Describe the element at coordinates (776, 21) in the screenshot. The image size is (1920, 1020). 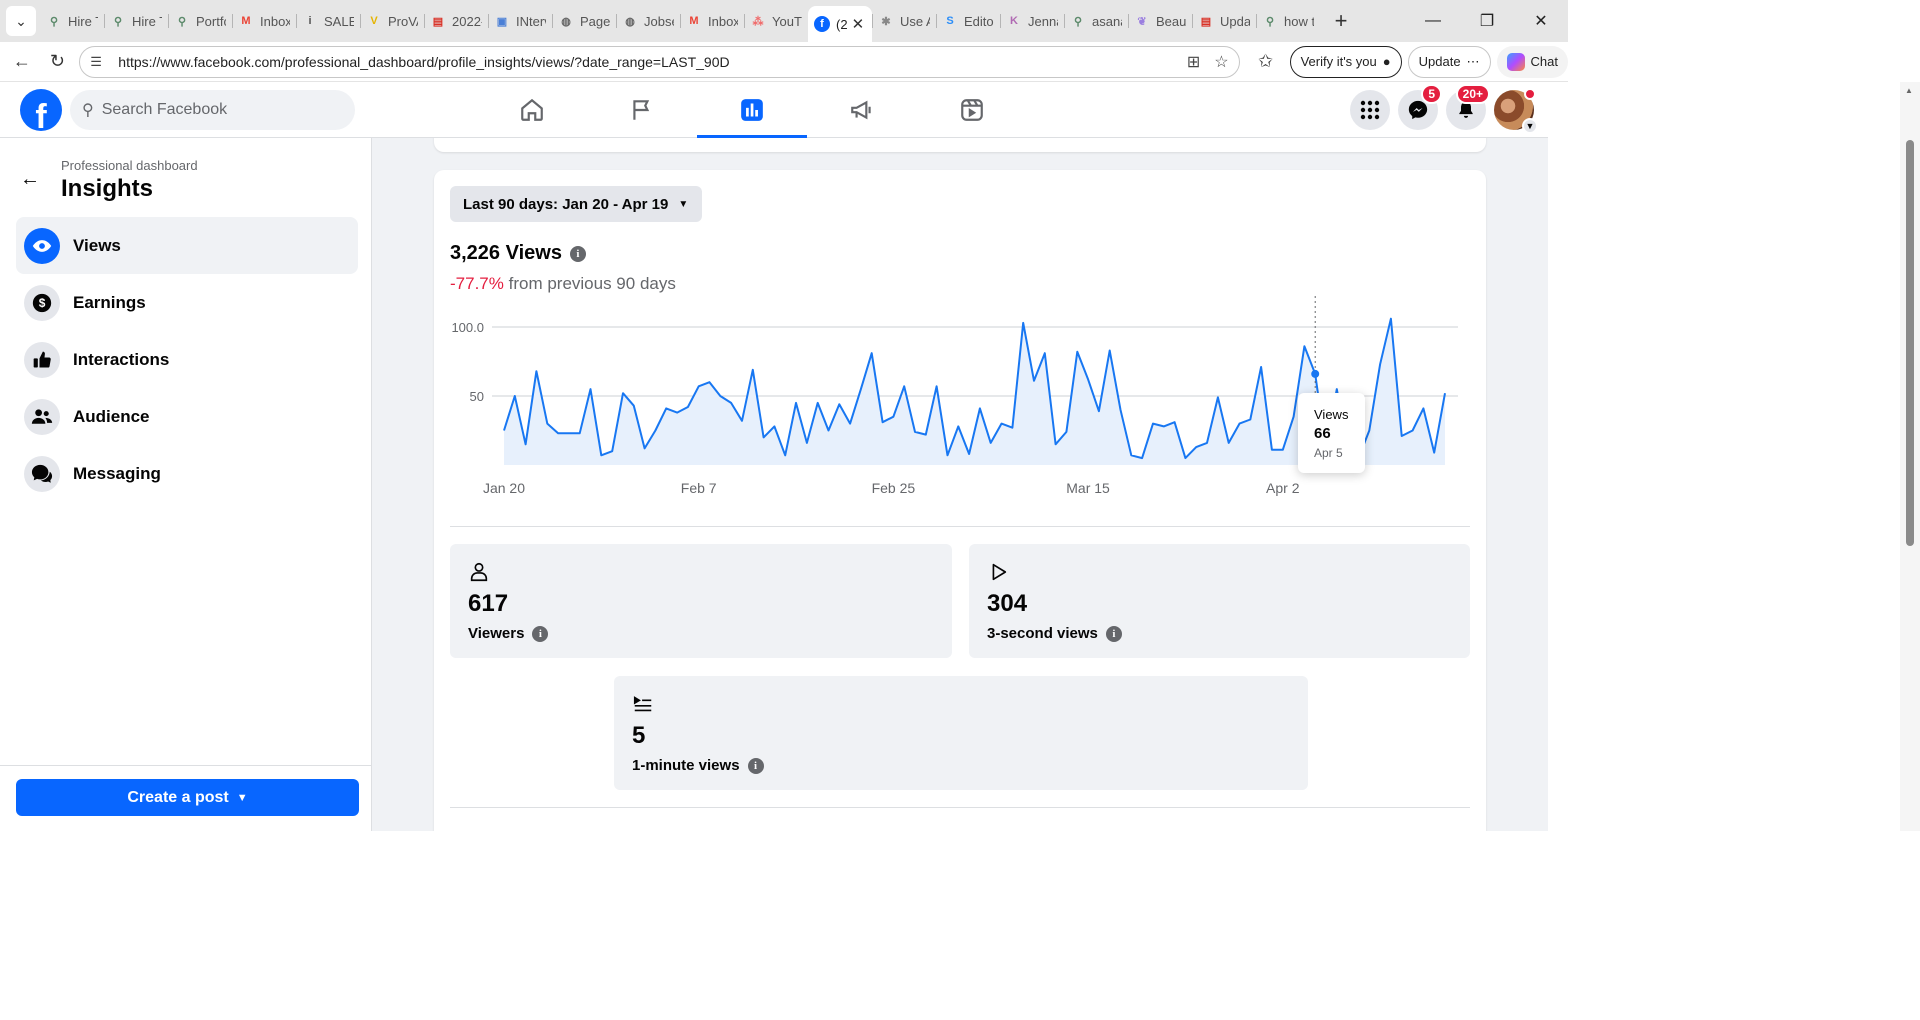
I see `browser-tab: ⁂ YouTu` at that location.